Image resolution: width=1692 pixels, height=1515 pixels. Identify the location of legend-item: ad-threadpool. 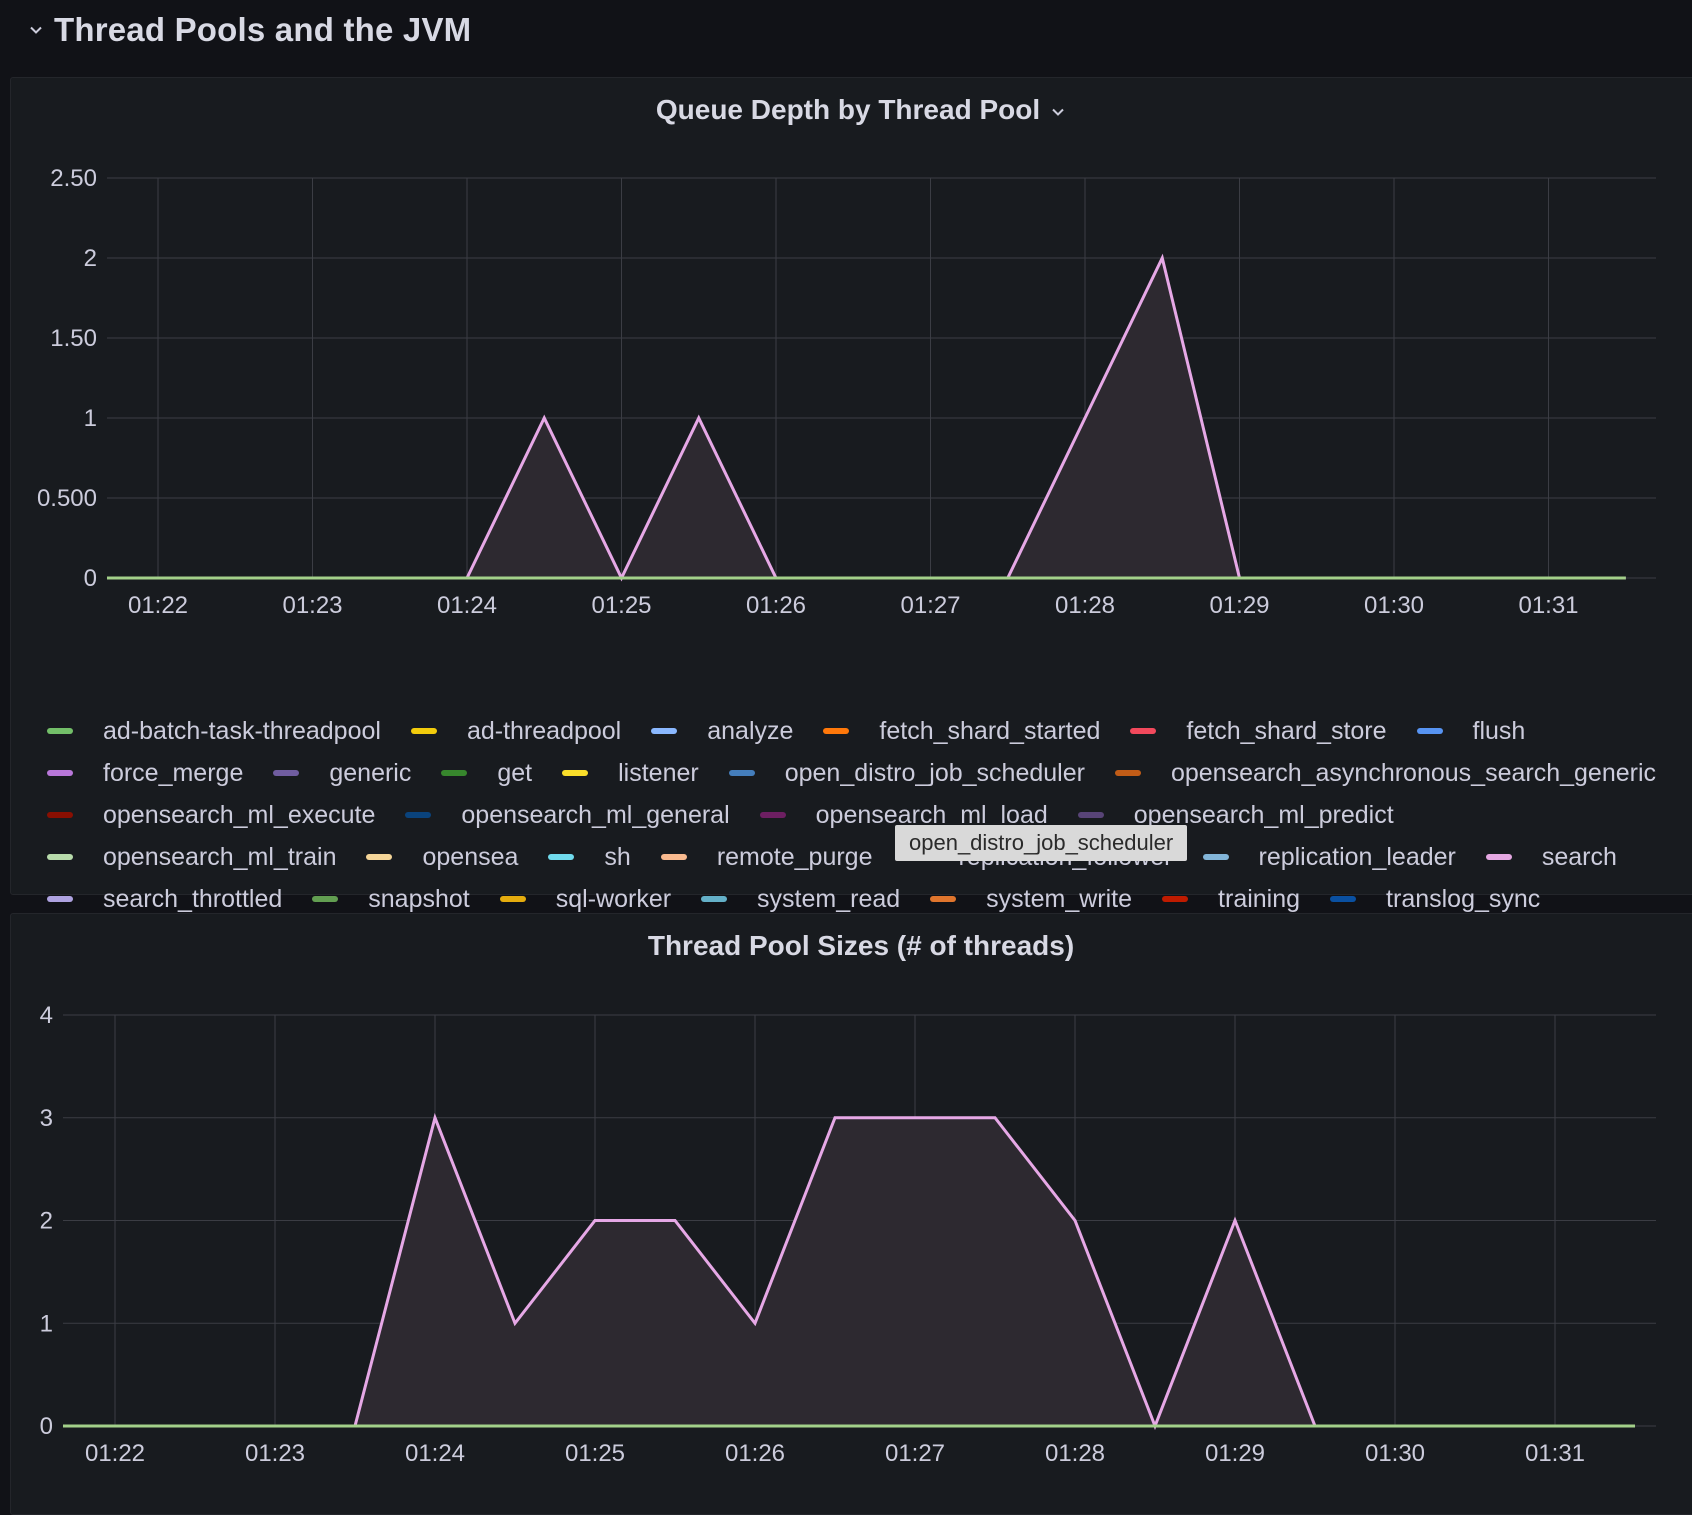
(516, 731).